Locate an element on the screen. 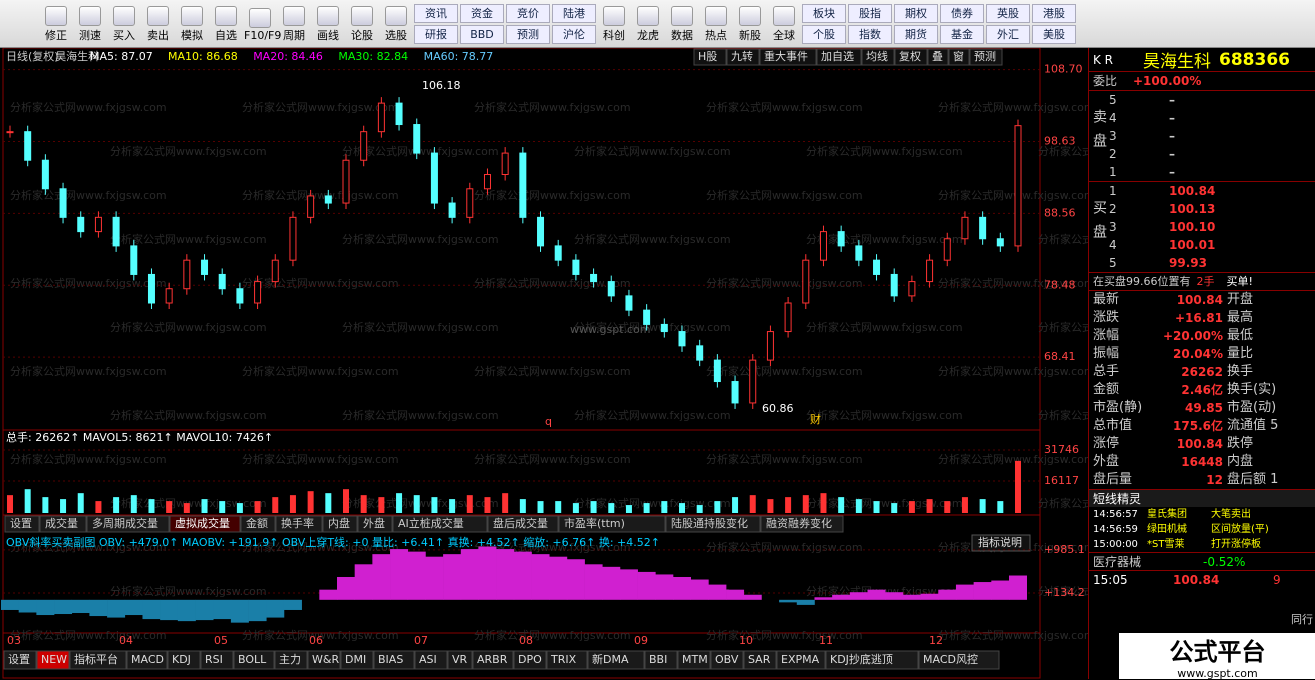 Image resolution: width=1315 pixels, height=680 pixels. header-button-label: 重大事件 is located at coordinates (786, 56).